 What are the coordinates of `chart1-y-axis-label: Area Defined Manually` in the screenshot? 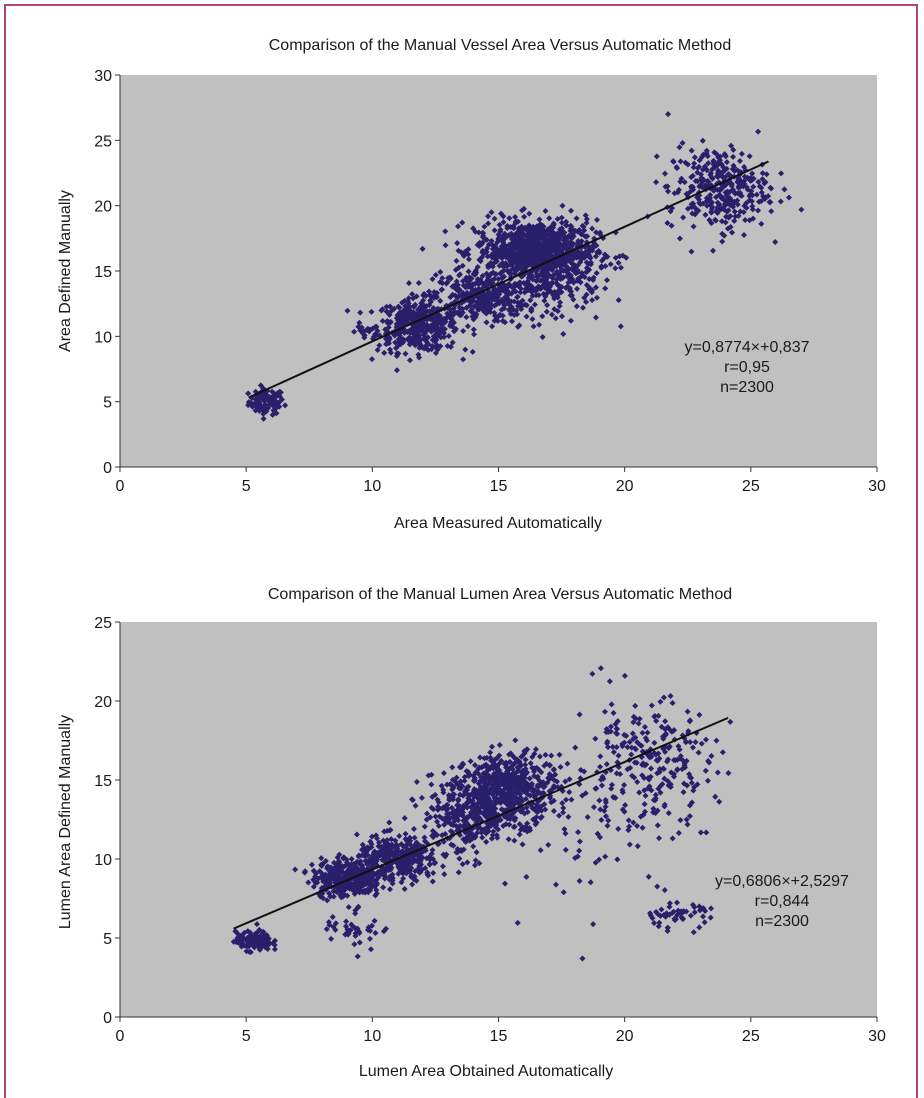 It's located at (65, 271).